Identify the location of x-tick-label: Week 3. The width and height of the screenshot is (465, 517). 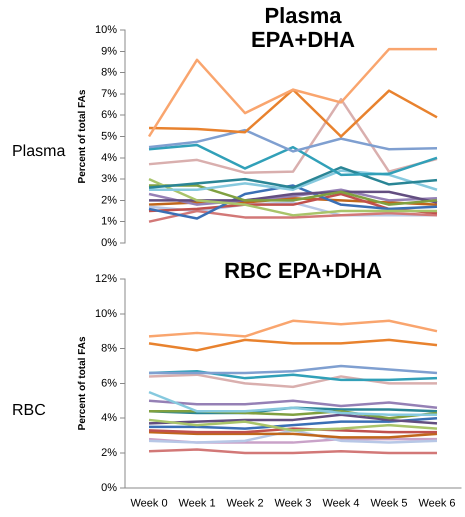
(293, 503).